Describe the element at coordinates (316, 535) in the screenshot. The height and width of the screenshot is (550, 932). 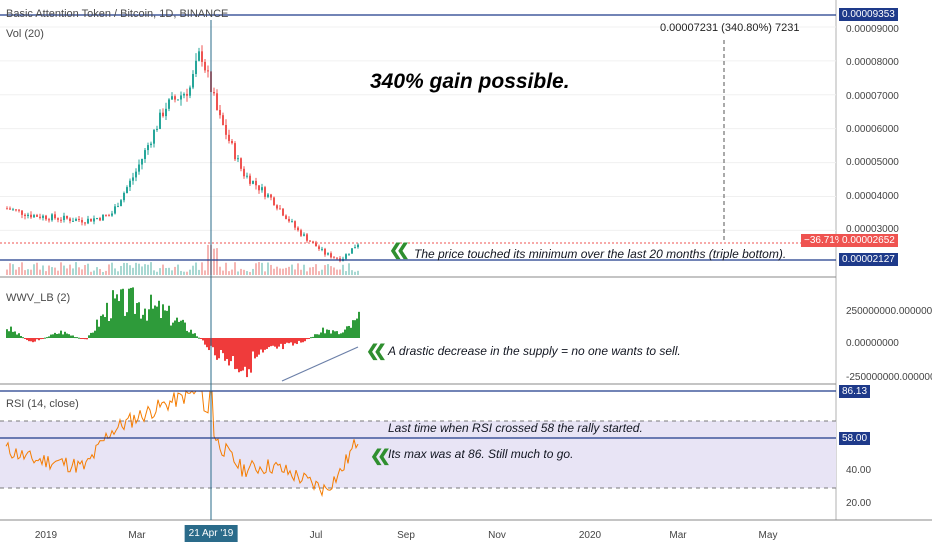
I see `time-tick: Jul` at that location.